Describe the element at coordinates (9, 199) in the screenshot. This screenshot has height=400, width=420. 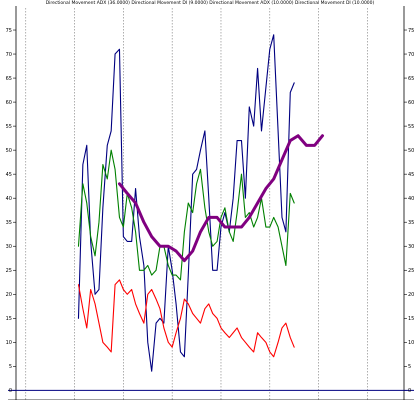
I see `y-tick-label-left: 40` at that location.